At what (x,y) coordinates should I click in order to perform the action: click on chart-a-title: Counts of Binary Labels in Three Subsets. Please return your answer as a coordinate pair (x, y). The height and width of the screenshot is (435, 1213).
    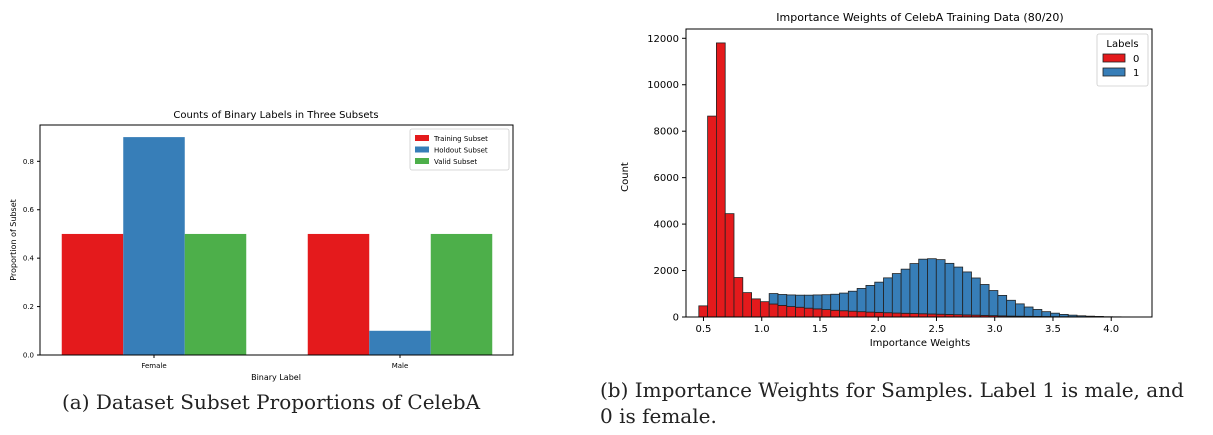
    Looking at the image, I should click on (275, 115).